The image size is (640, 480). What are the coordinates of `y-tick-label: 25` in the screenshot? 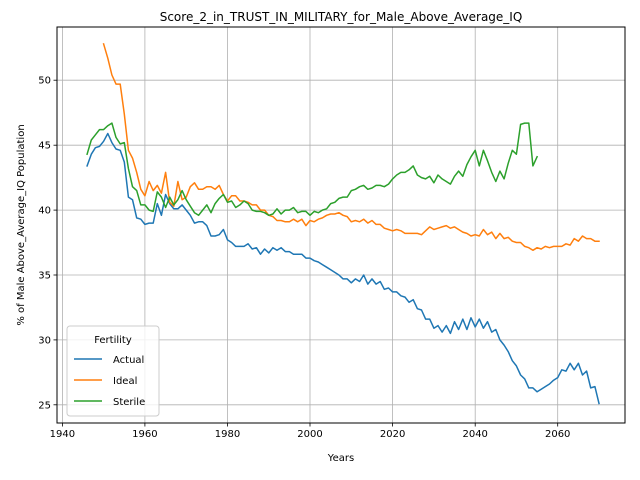 It's located at (44, 405).